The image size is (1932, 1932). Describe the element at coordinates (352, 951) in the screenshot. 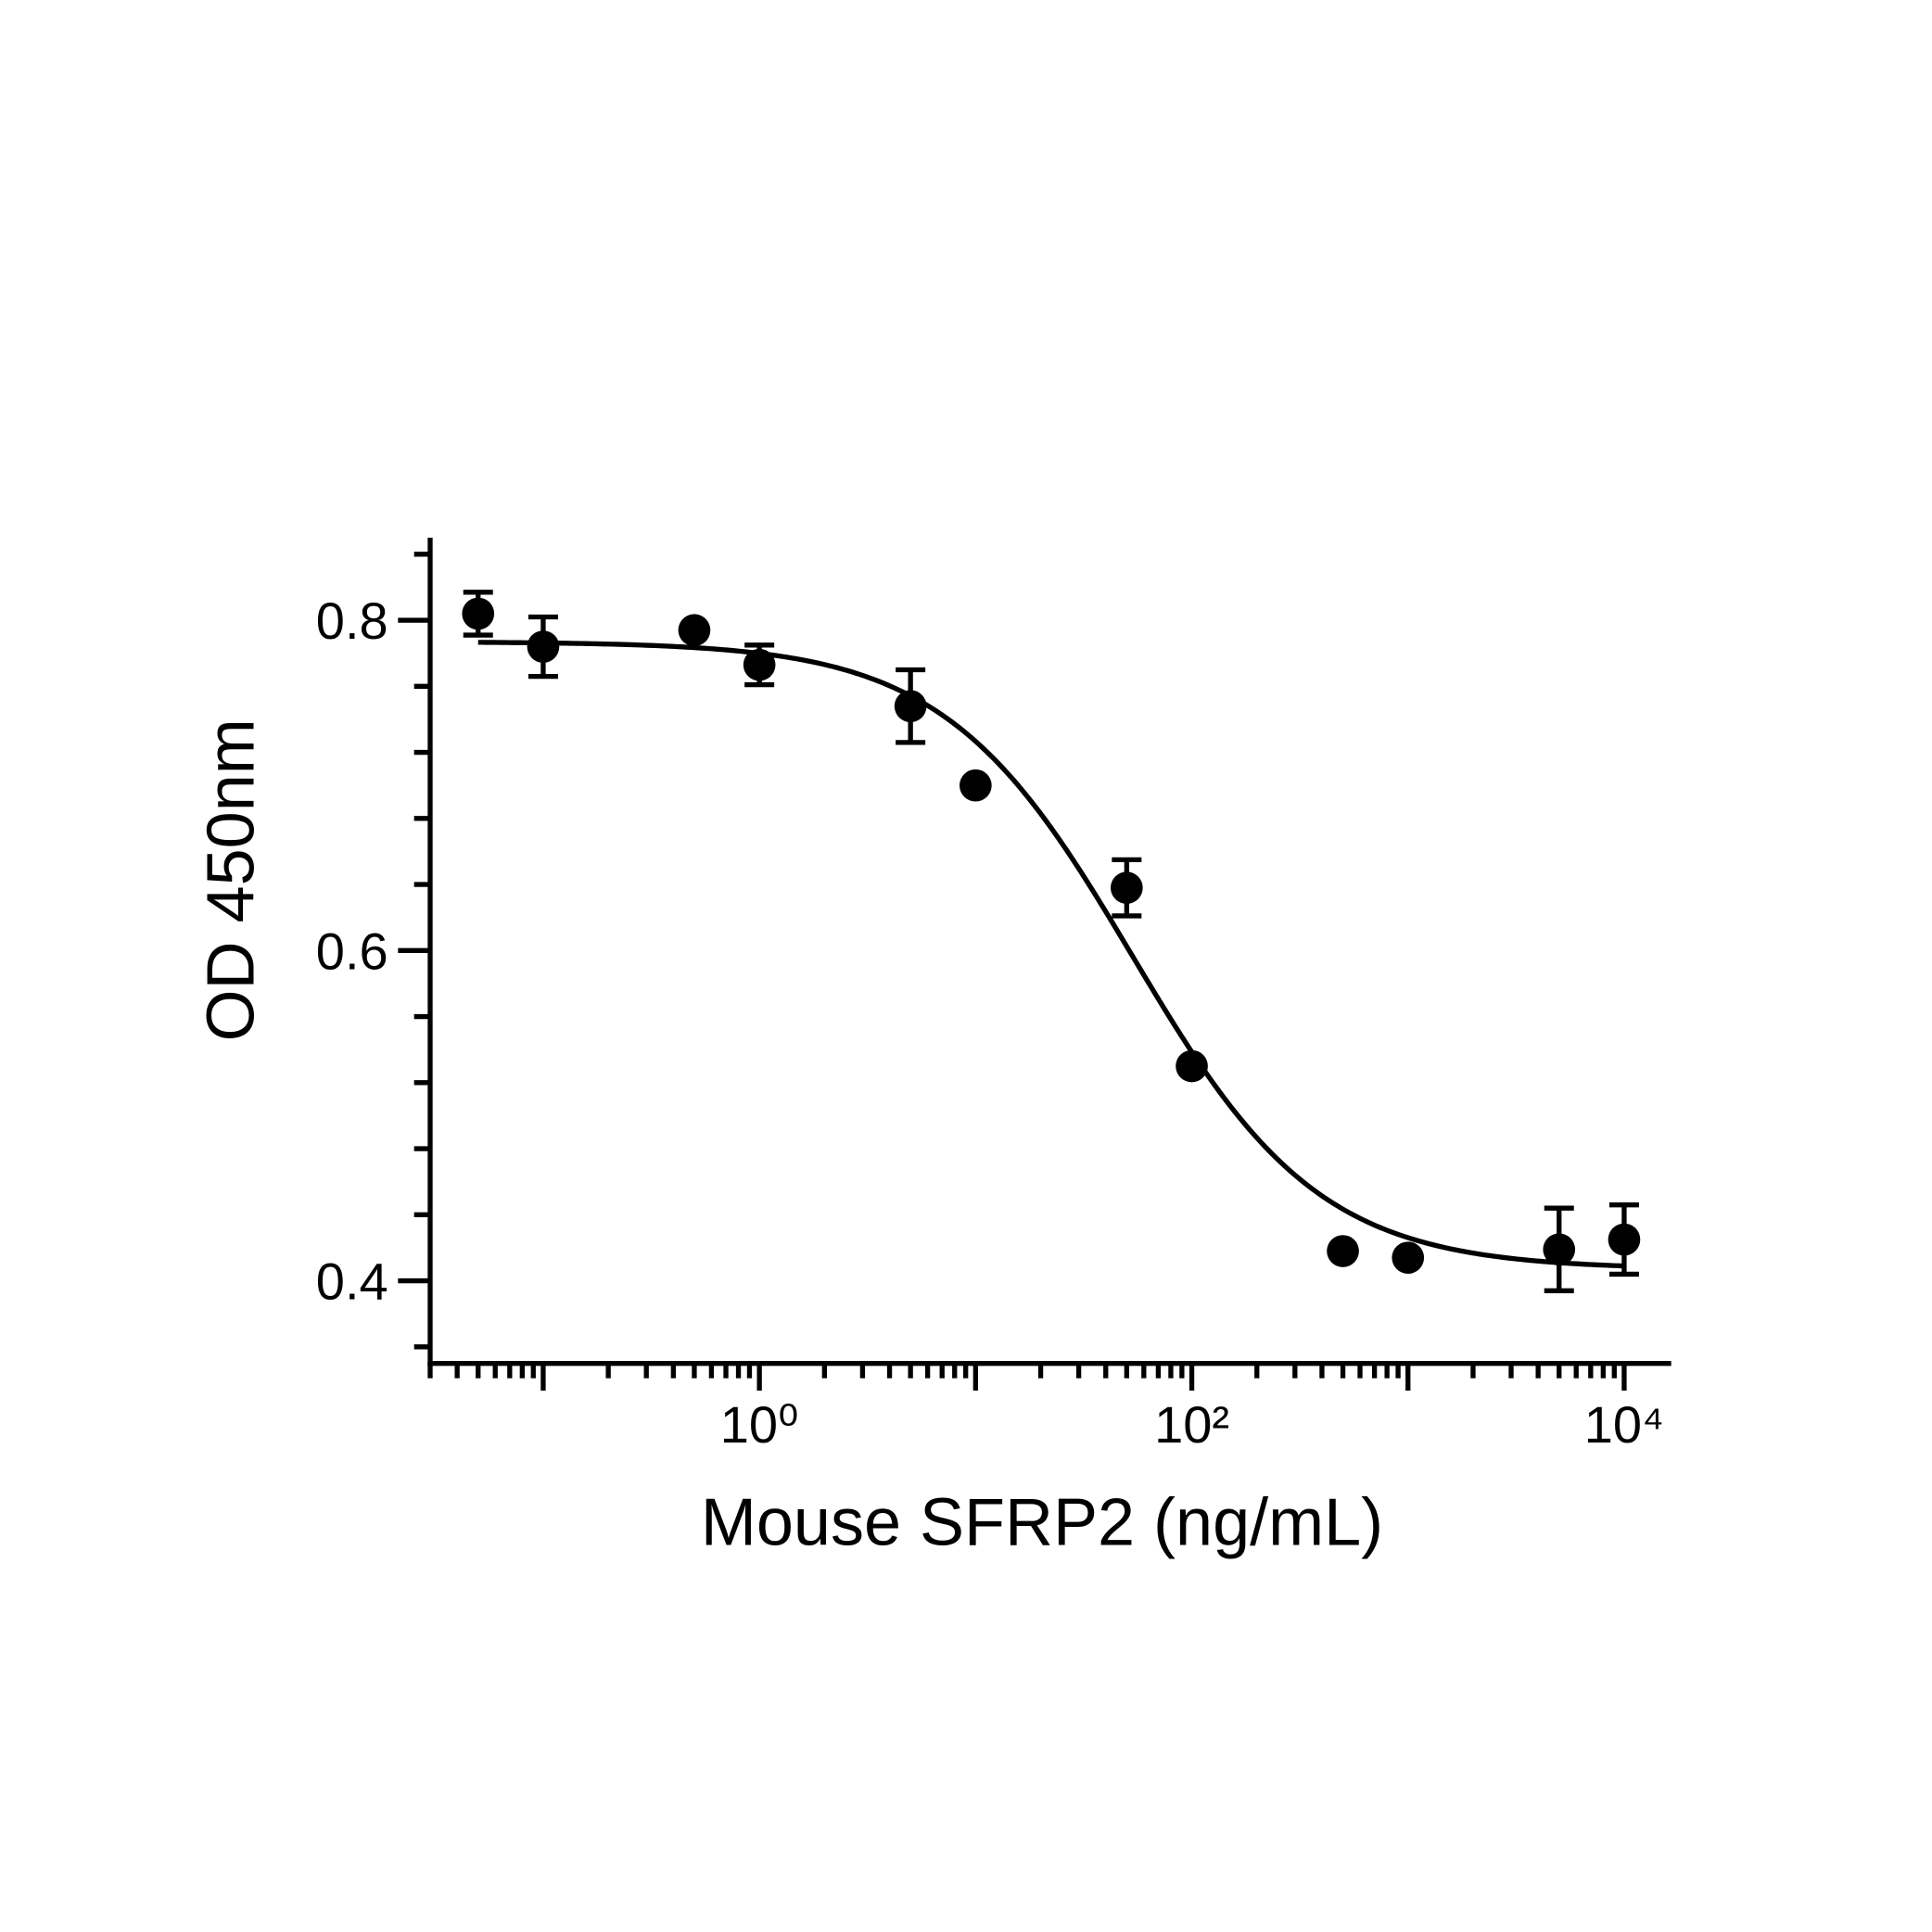

I see `y-tick-label: 0.6` at that location.